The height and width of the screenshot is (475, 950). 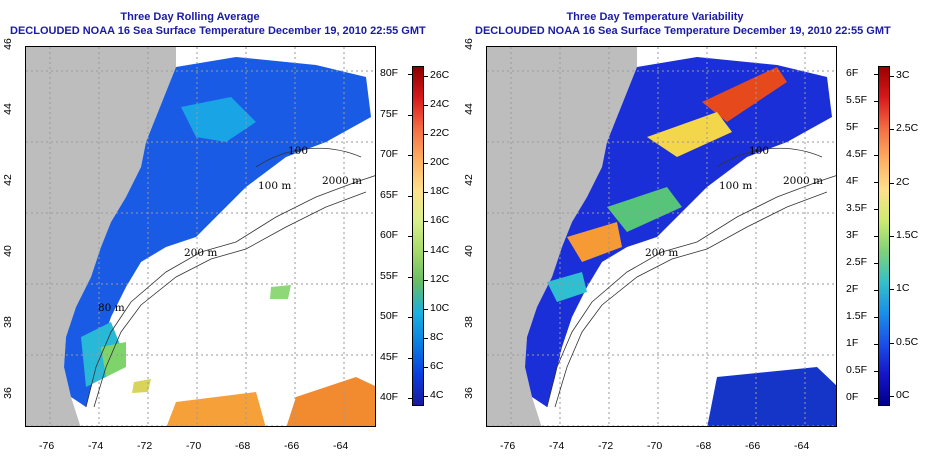 What do you see at coordinates (744, 94) in the screenshot?
I see `variability-high-north` at bounding box center [744, 94].